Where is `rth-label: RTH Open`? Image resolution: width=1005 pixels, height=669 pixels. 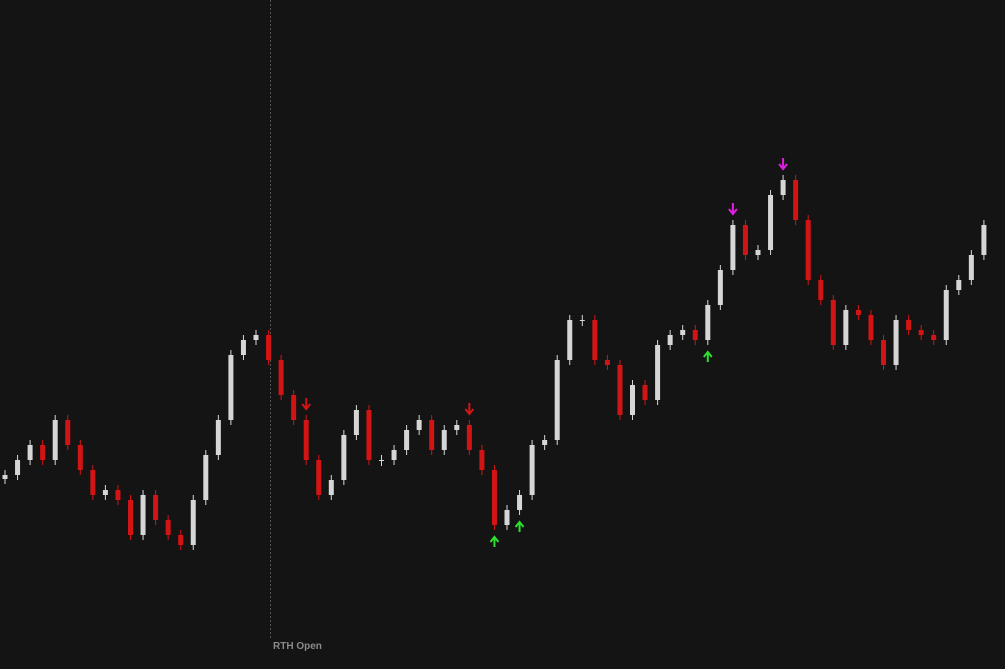 rth-label: RTH Open is located at coordinates (297, 646).